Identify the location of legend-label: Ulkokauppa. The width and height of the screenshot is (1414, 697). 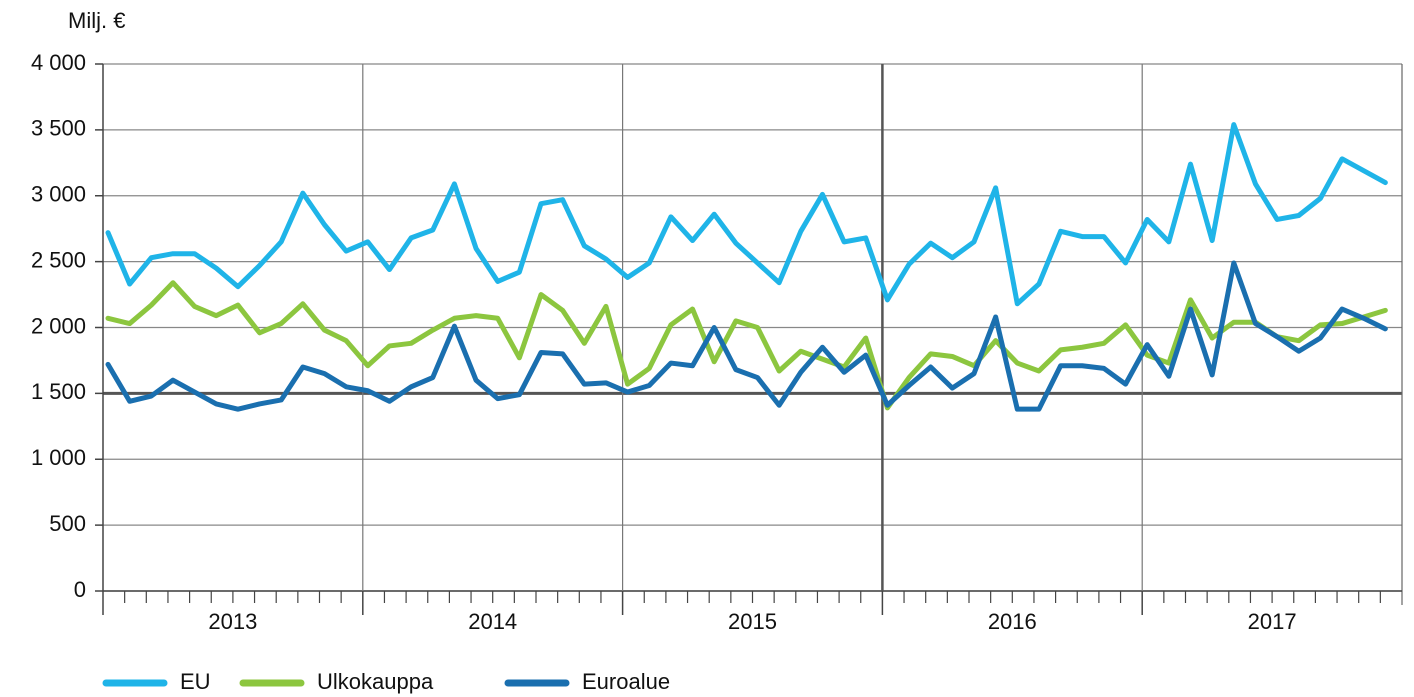
(375, 681).